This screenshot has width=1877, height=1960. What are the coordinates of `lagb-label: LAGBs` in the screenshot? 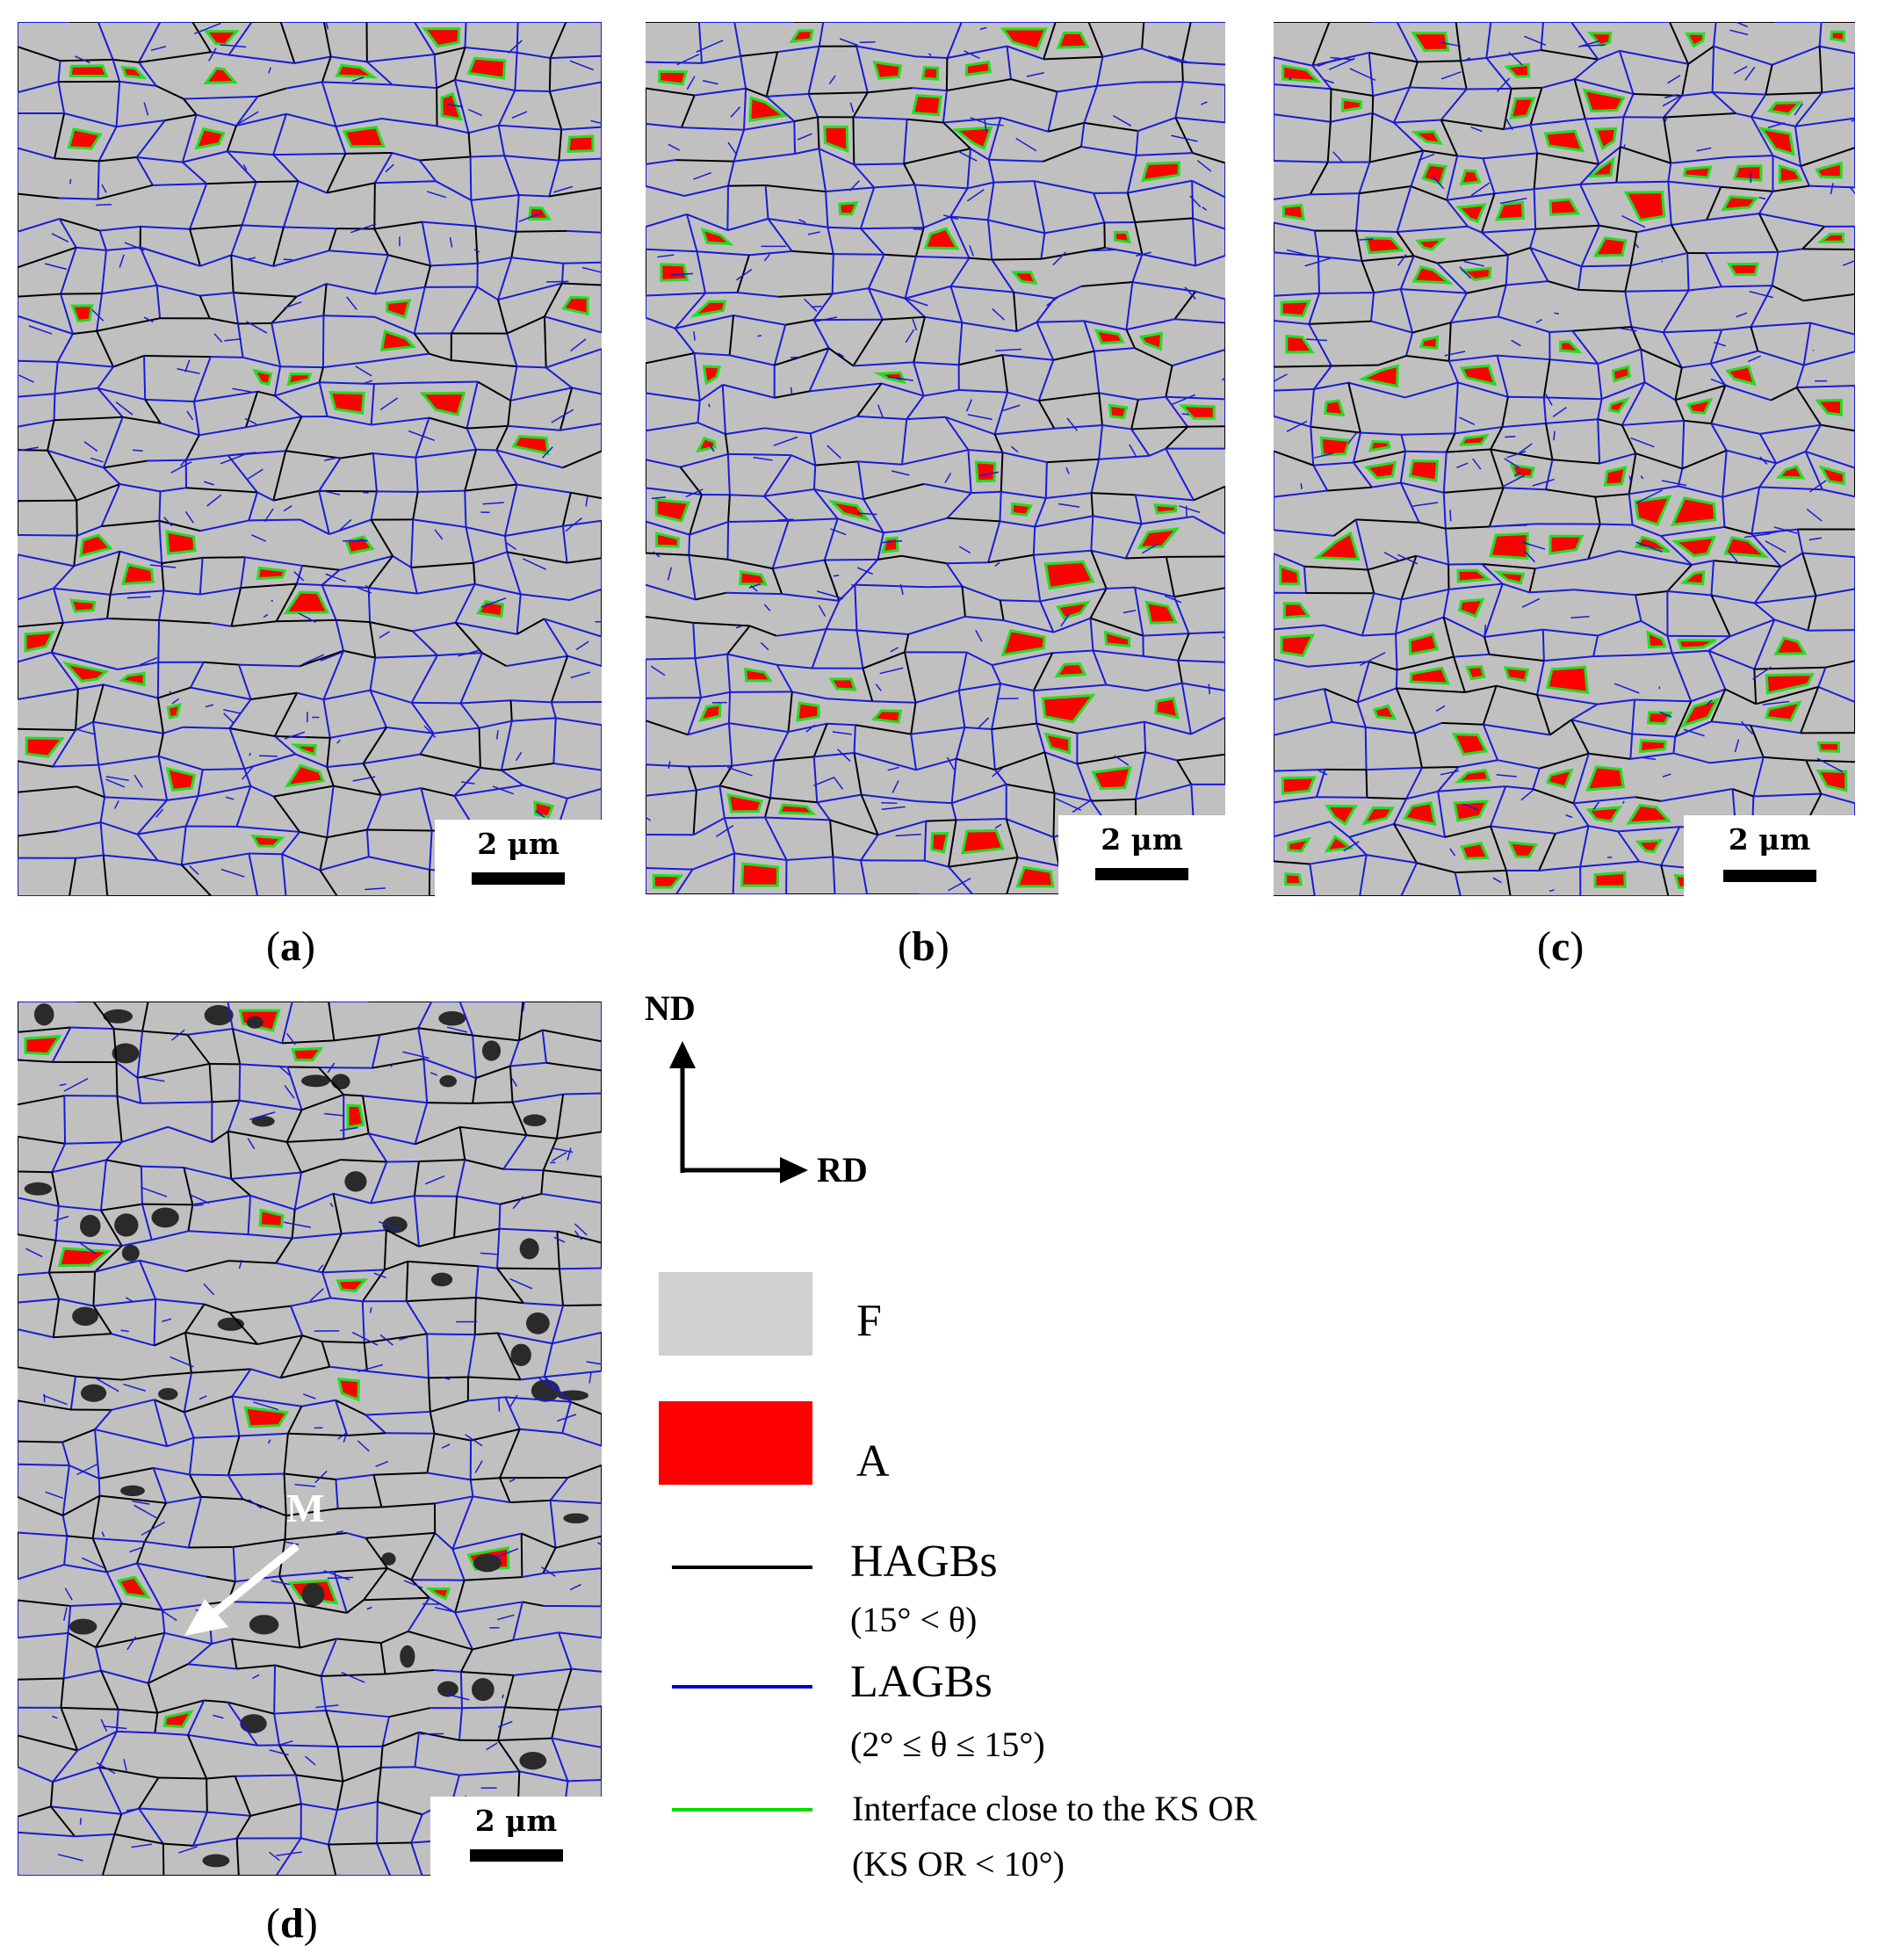 It's located at (921, 1682).